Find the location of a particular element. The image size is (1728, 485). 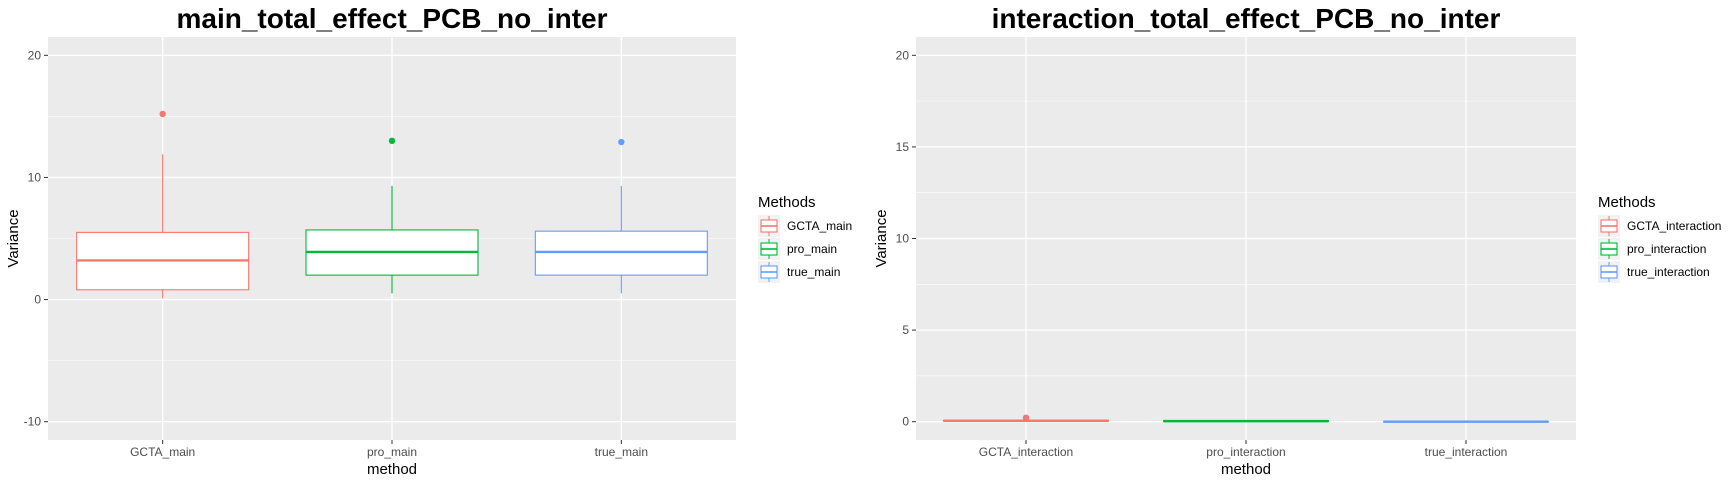

x-tick-label: true_main is located at coordinates (621, 452).